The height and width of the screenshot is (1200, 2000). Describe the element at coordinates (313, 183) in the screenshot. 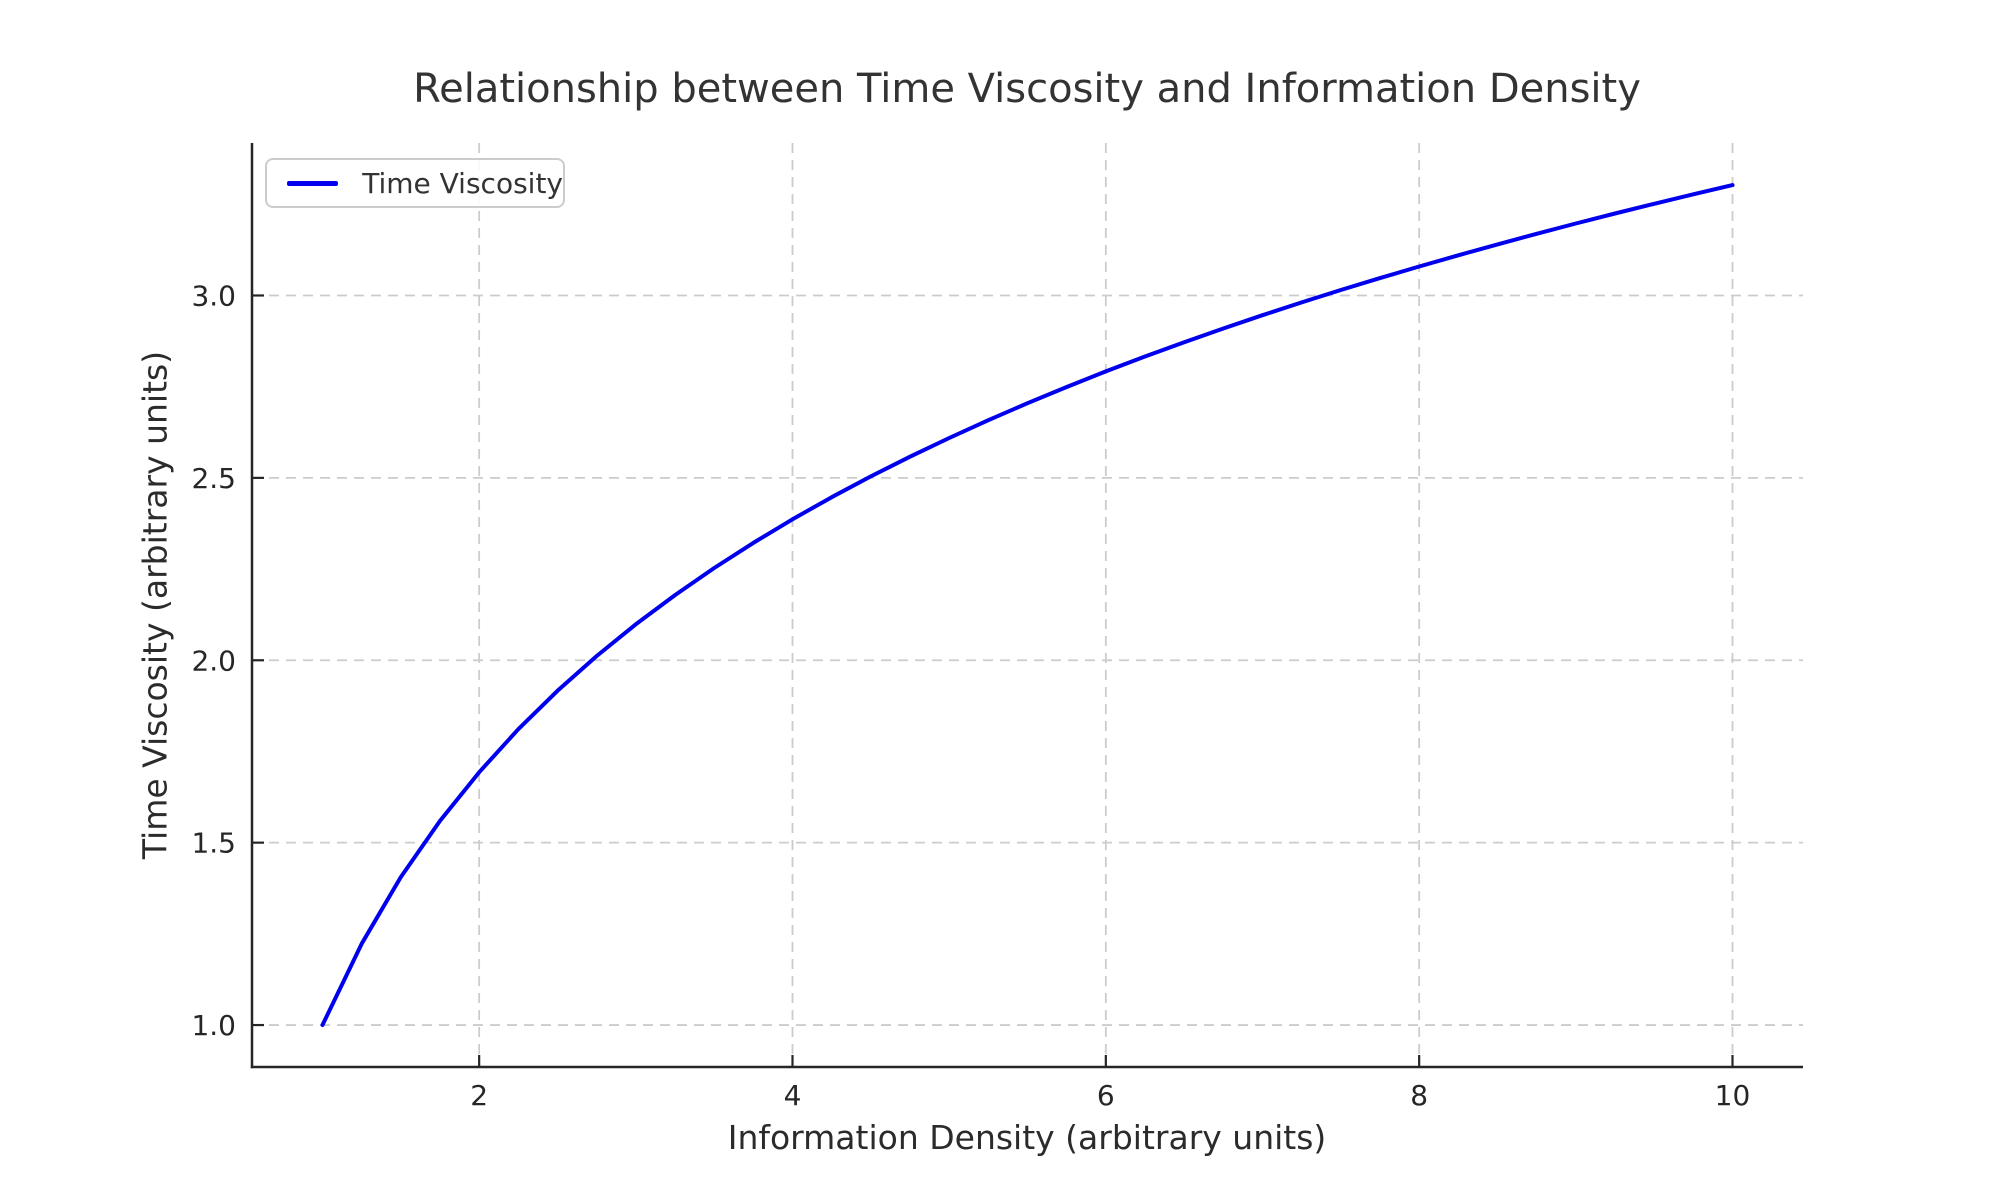

I see `legend-line-sample` at that location.